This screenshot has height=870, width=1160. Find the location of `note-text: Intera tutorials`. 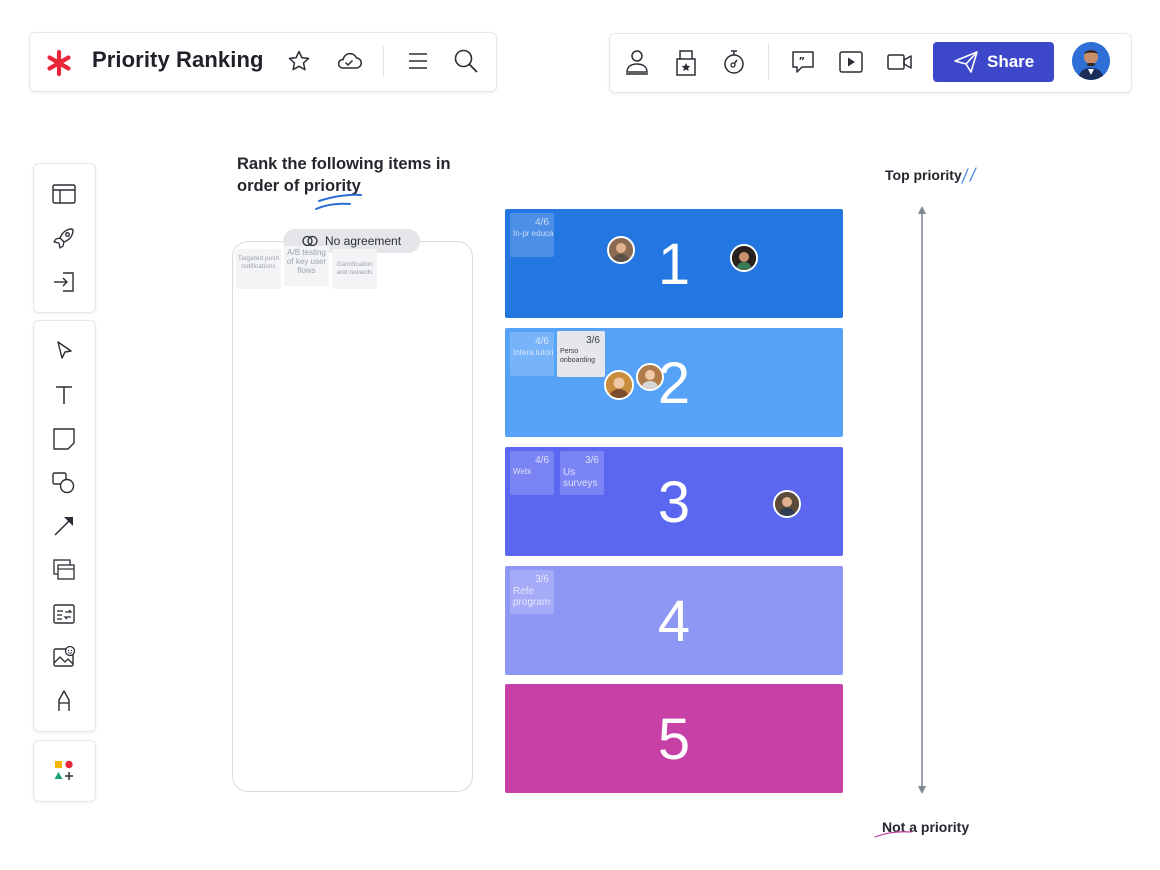

note-text: Intera tutorials is located at coordinates (533, 352).